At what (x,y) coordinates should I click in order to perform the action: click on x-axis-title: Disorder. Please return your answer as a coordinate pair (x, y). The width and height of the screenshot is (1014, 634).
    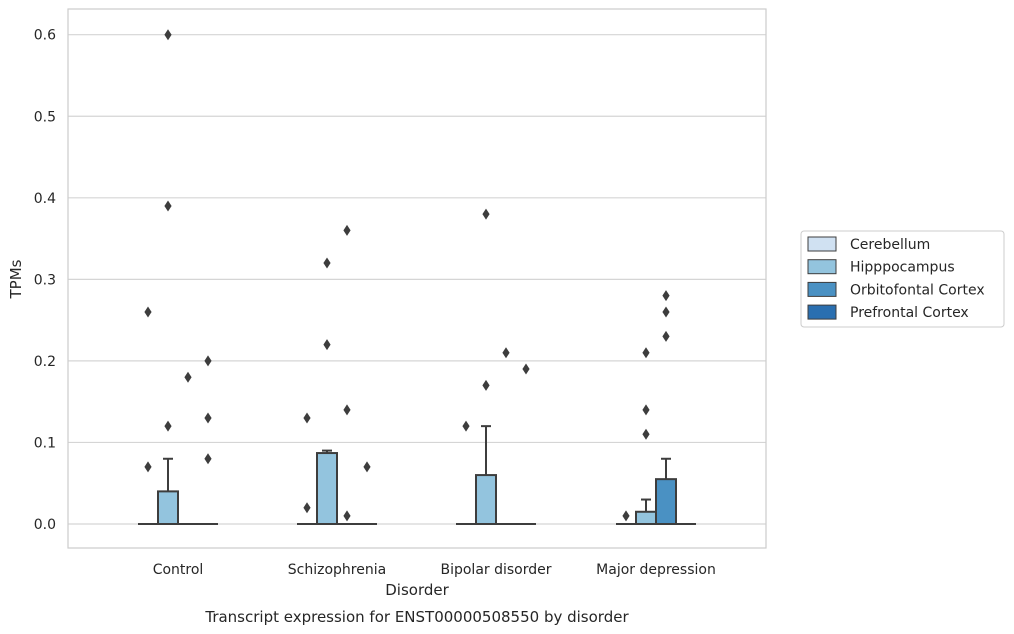
    Looking at the image, I should click on (417, 590).